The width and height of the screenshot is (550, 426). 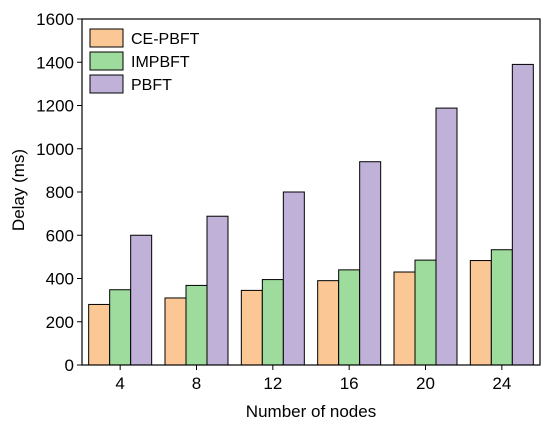 I want to click on y-tick-label: 1000, so click(x=55, y=149).